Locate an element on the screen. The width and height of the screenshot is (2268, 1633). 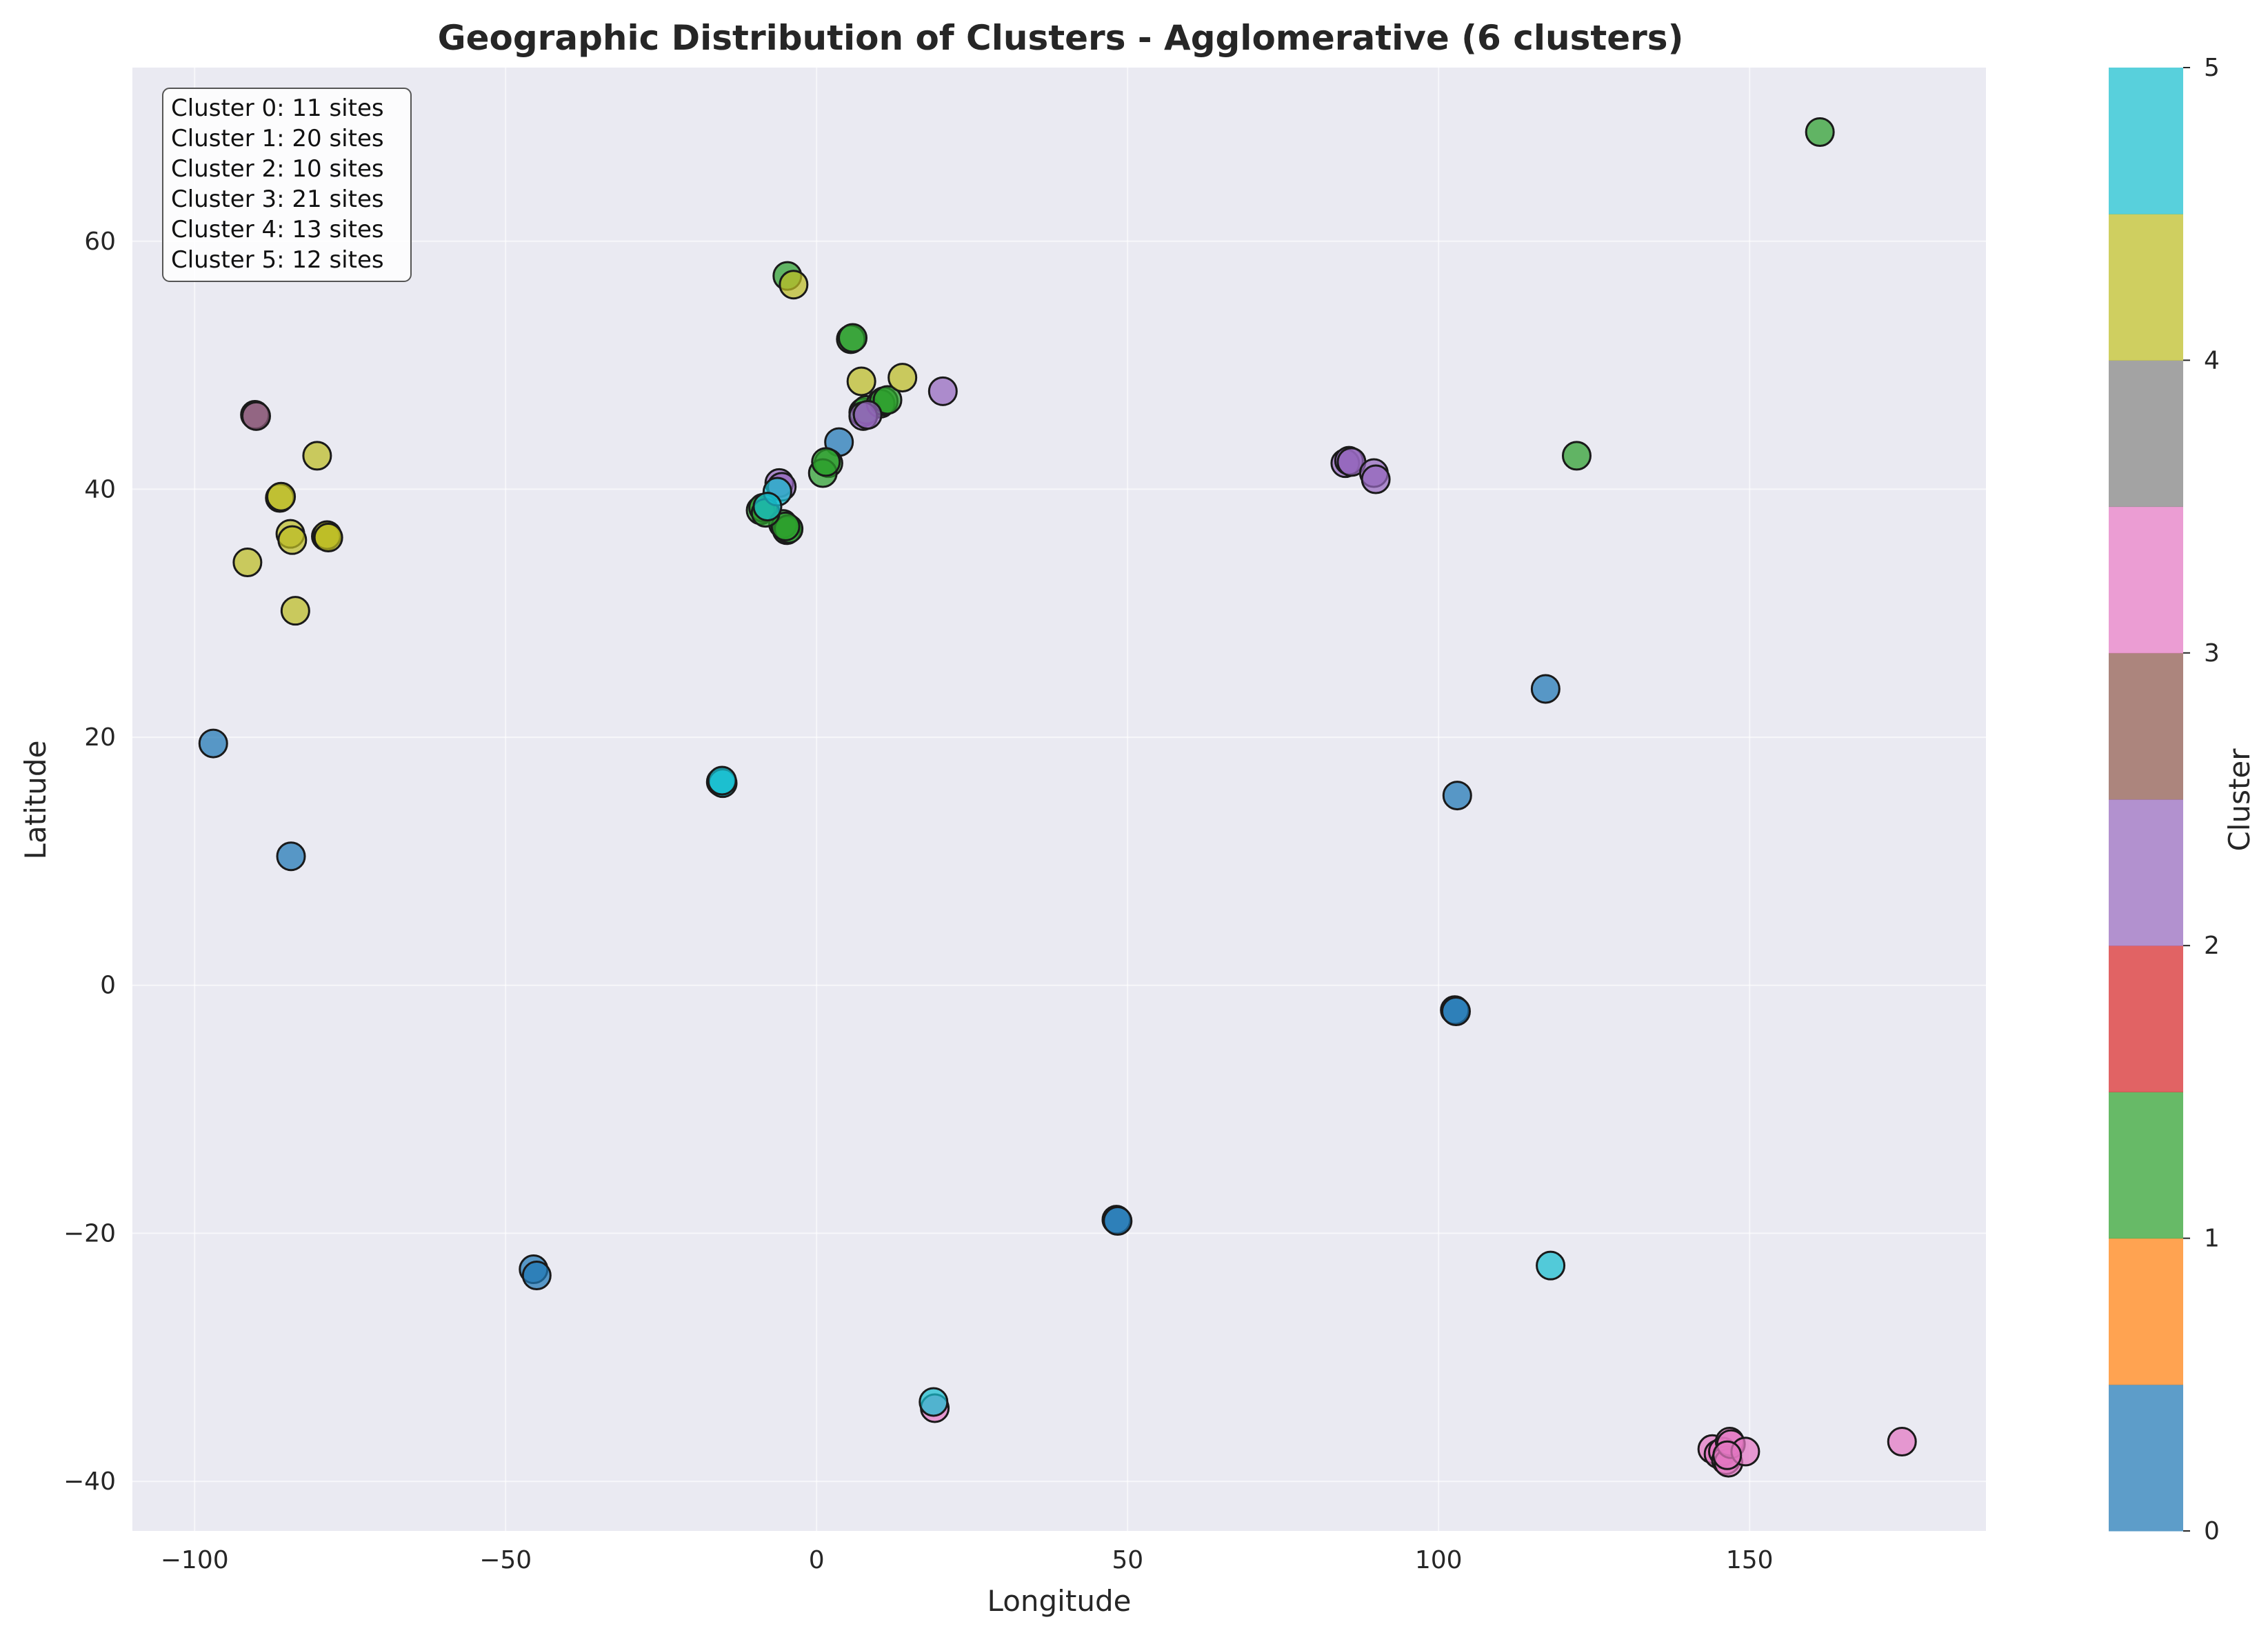
y-tick-label: −40 is located at coordinates (89, 1481).